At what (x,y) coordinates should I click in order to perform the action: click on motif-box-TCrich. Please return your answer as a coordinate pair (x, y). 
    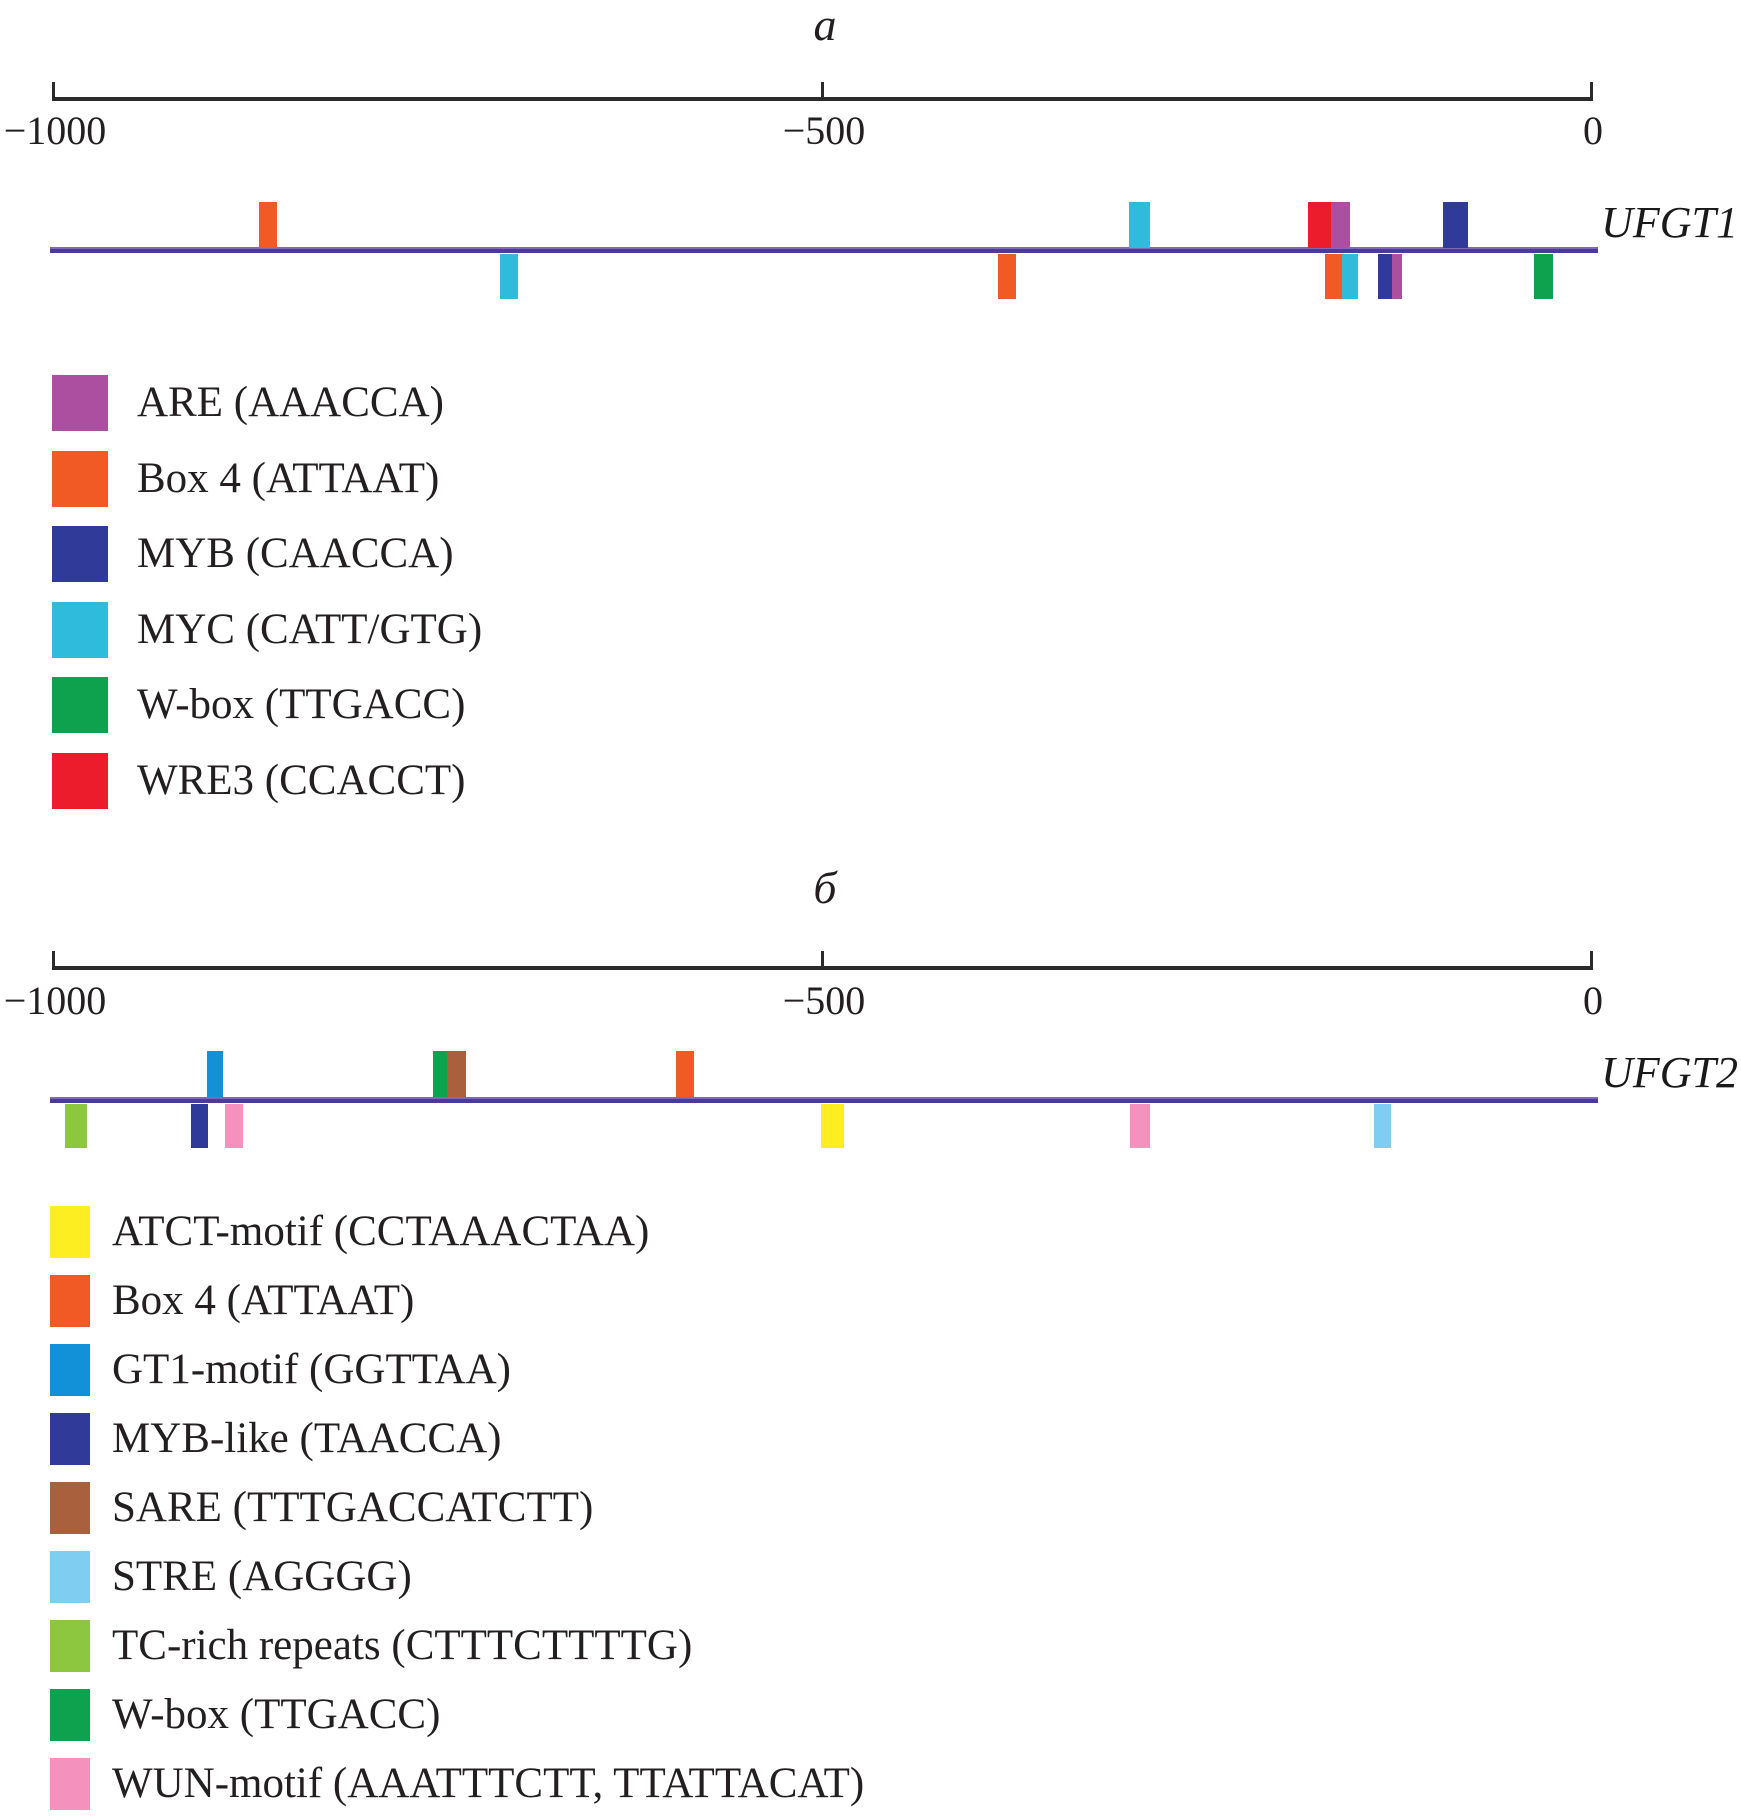
    Looking at the image, I should click on (76, 1126).